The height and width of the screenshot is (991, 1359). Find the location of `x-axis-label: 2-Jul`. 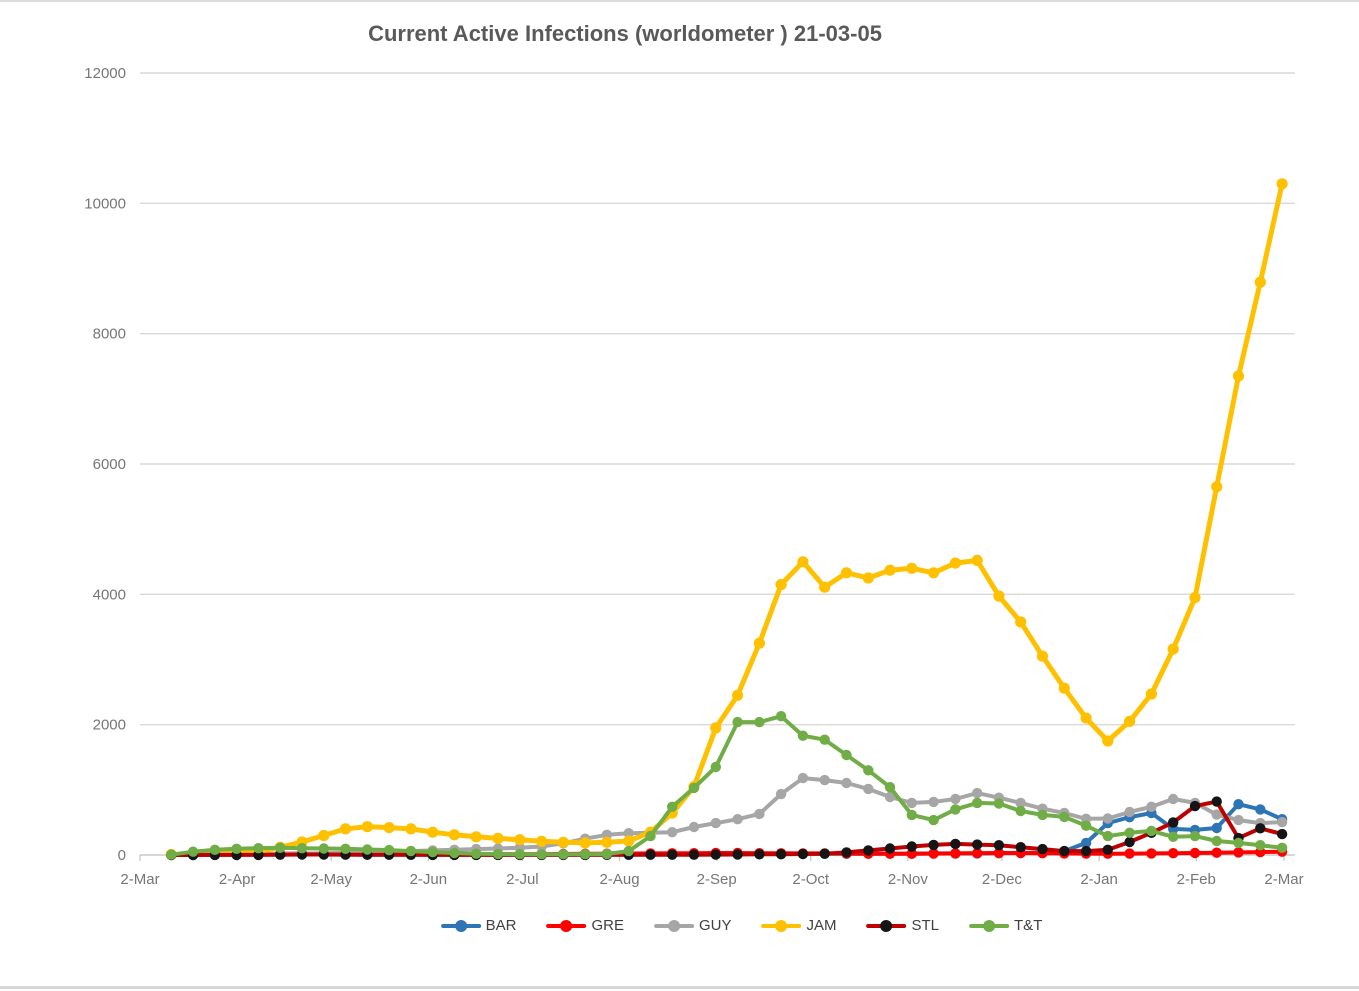

x-axis-label: 2-Jul is located at coordinates (522, 879).